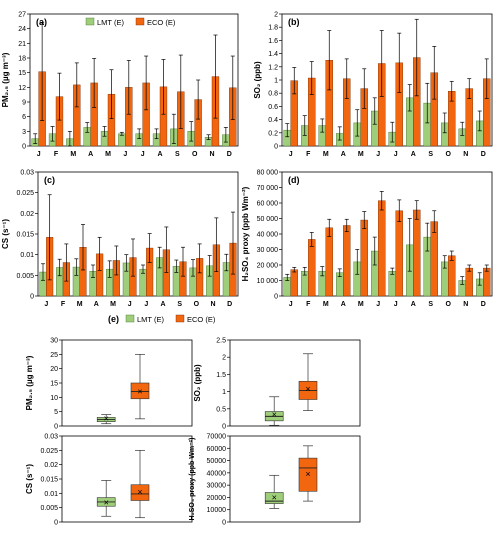 The height and width of the screenshot is (533, 500). Describe the element at coordinates (49, 451) in the screenshot. I see `y-tick-label: 0.025` at that location.